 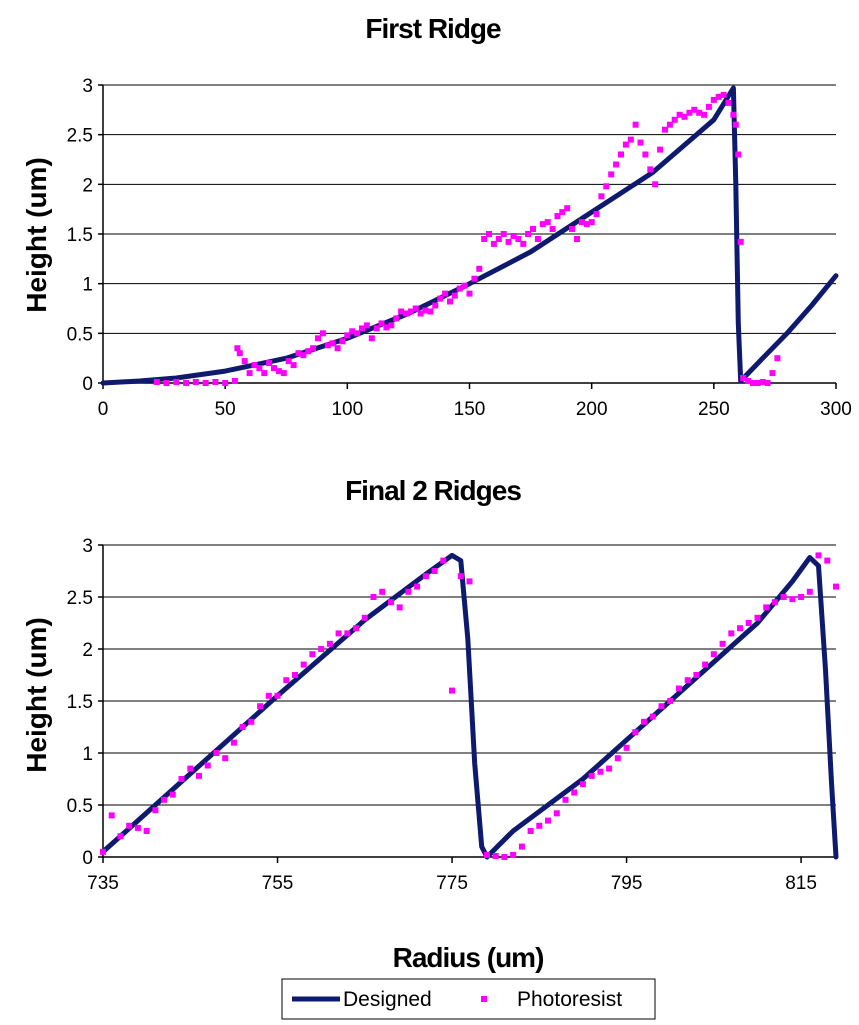 I want to click on chart1-xtick-labels: 0 50 100 150 200 250 300, so click(x=475, y=409).